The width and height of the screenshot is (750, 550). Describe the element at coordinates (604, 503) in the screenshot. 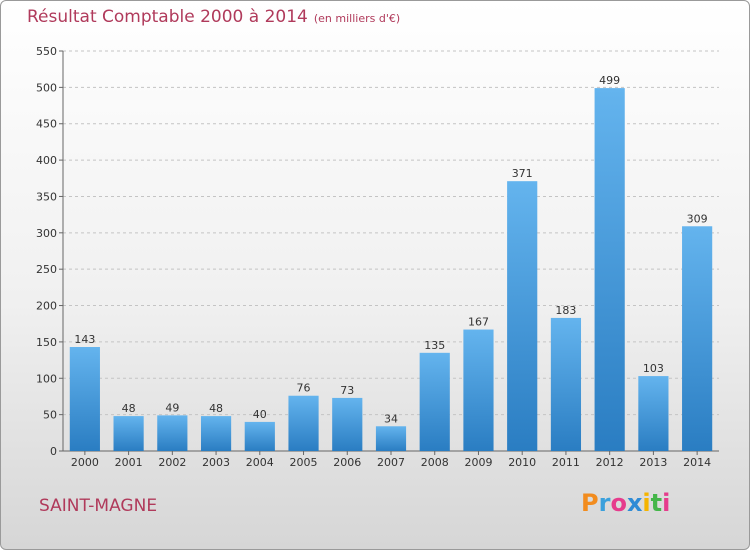

I see `logo-letter: r` at that location.